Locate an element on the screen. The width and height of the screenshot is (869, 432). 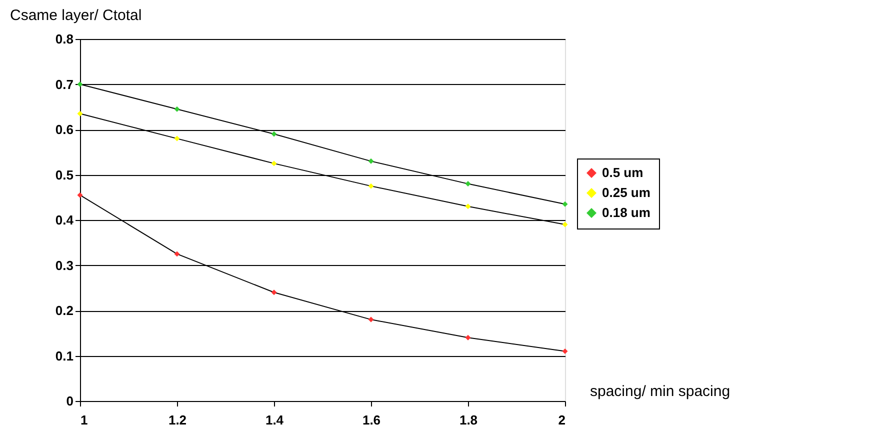
y-tick-label: 0.8 is located at coordinates (64, 39).